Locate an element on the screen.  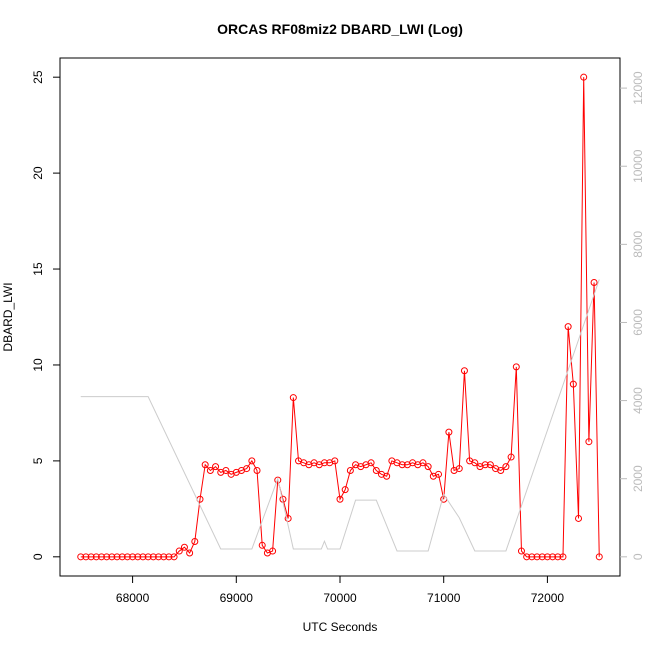
y2-tick-label: 10000 is located at coordinates (638, 166).